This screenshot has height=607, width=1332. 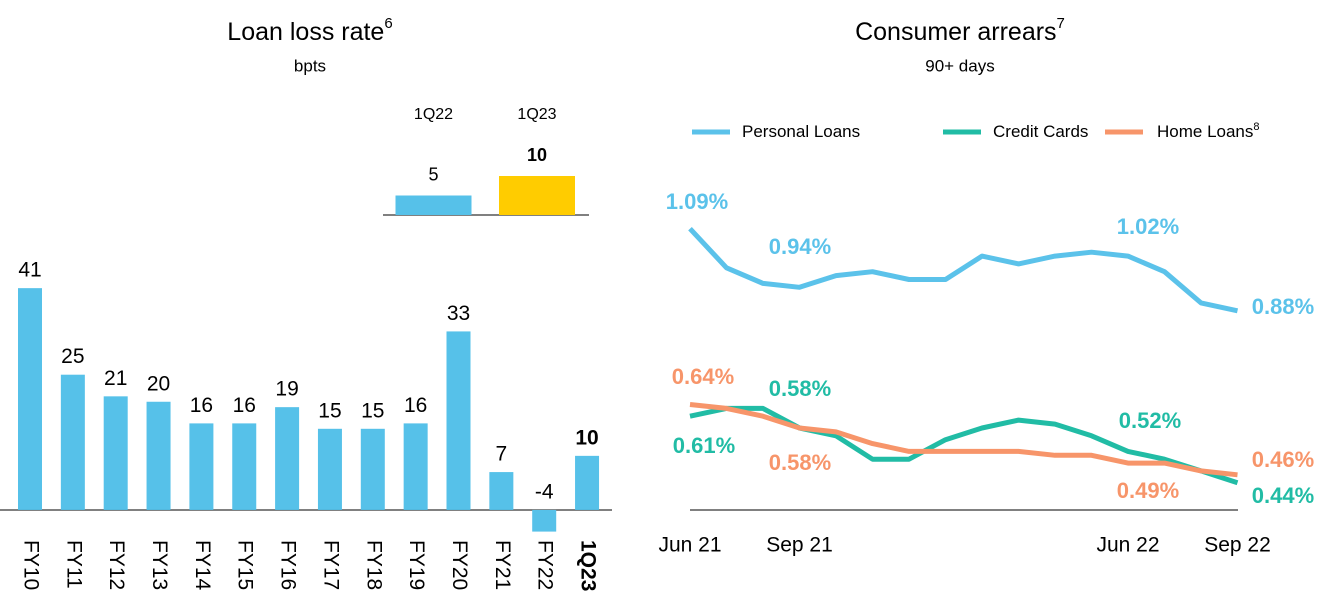 What do you see at coordinates (1150, 420) in the screenshot?
I see `value-label: 0.52%` at bounding box center [1150, 420].